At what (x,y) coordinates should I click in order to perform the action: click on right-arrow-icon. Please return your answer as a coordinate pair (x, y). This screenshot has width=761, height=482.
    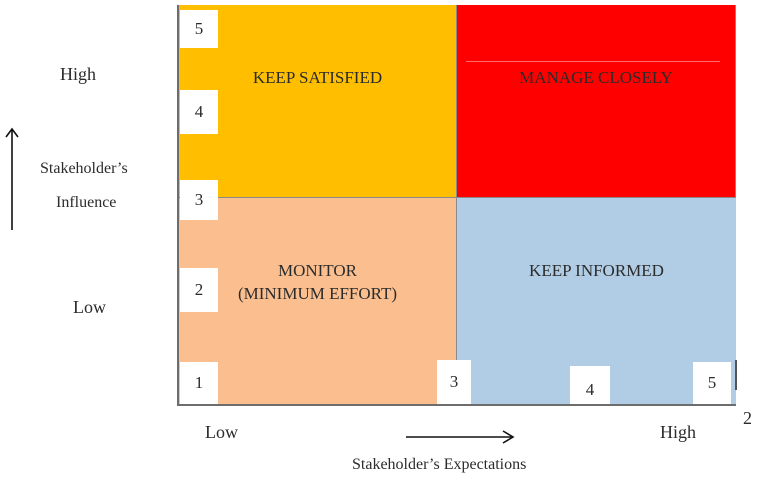
    Looking at the image, I should click on (460, 437).